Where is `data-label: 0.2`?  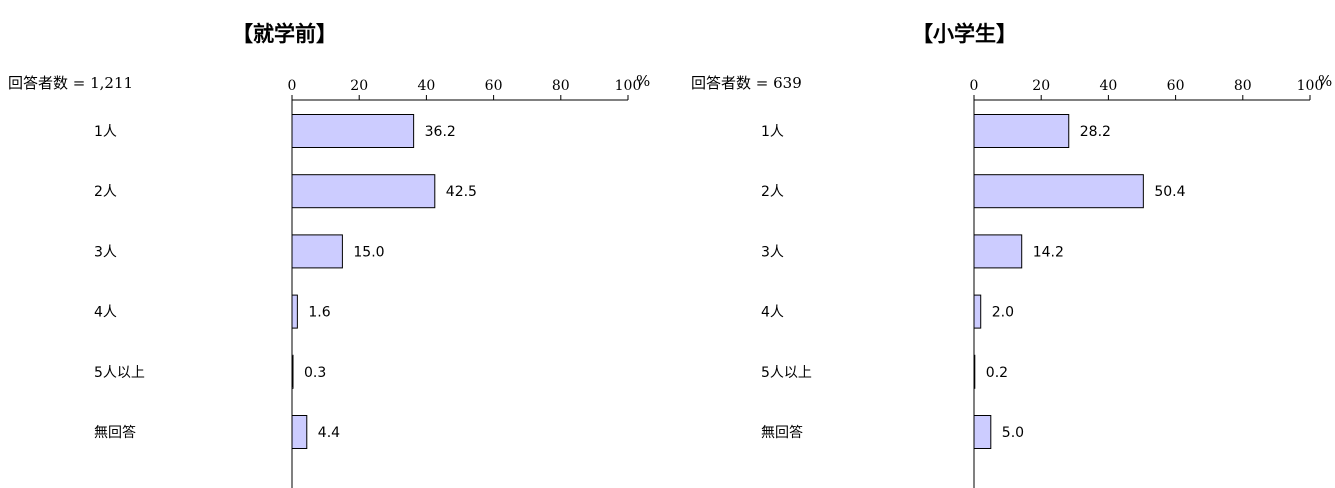
data-label: 0.2 is located at coordinates (997, 373).